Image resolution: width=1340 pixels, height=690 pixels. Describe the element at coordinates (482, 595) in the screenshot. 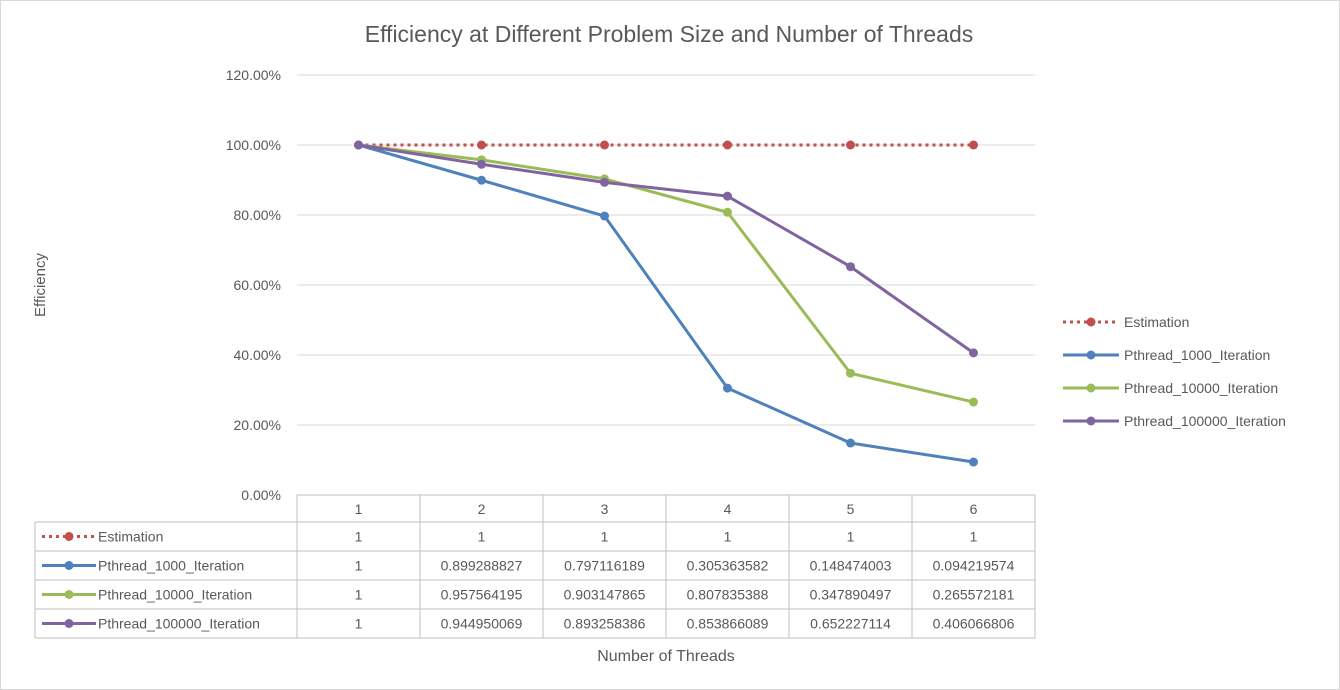

I see `table-cell: 0.957564195` at that location.